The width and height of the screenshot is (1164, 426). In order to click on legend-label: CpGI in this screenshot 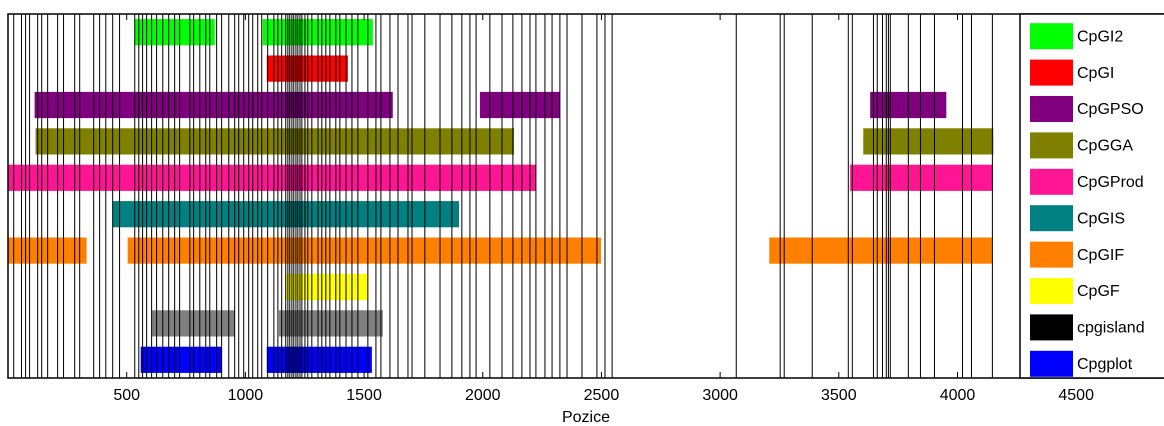, I will do `click(1095, 73)`.